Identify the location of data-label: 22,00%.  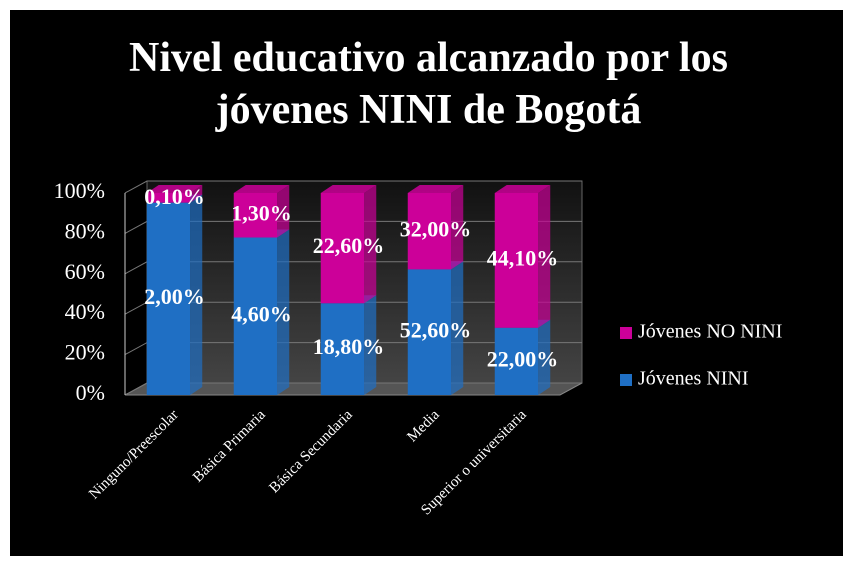
(523, 358).